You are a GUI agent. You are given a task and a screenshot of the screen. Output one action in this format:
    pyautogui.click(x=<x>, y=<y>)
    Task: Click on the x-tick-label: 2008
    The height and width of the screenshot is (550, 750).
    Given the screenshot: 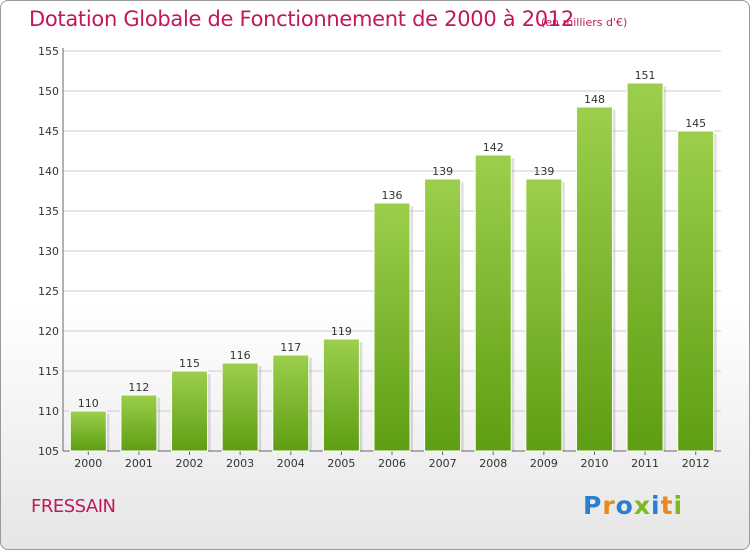 What is the action you would take?
    pyautogui.click(x=493, y=463)
    